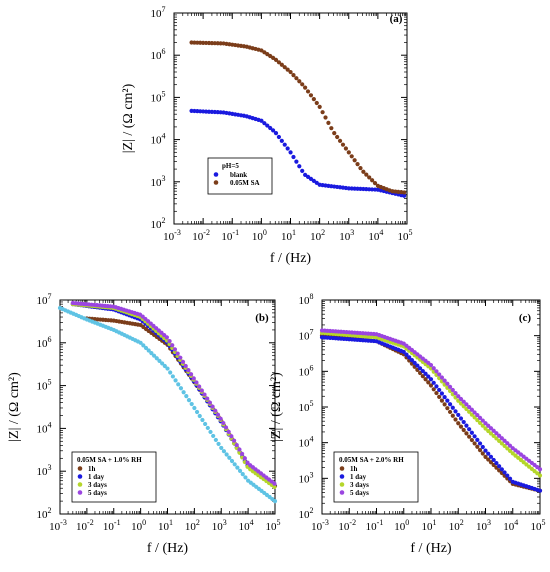 The width and height of the screenshot is (550, 572). What do you see at coordinates (58, 525) in the screenshot?
I see `x-tick-label: 10⁻³` at bounding box center [58, 525].